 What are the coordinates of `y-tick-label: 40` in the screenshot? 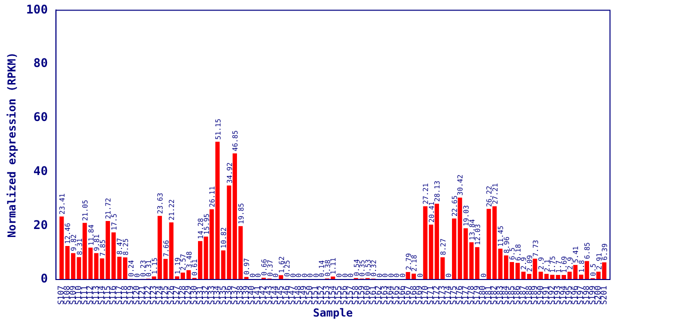 It's located at (40, 171).